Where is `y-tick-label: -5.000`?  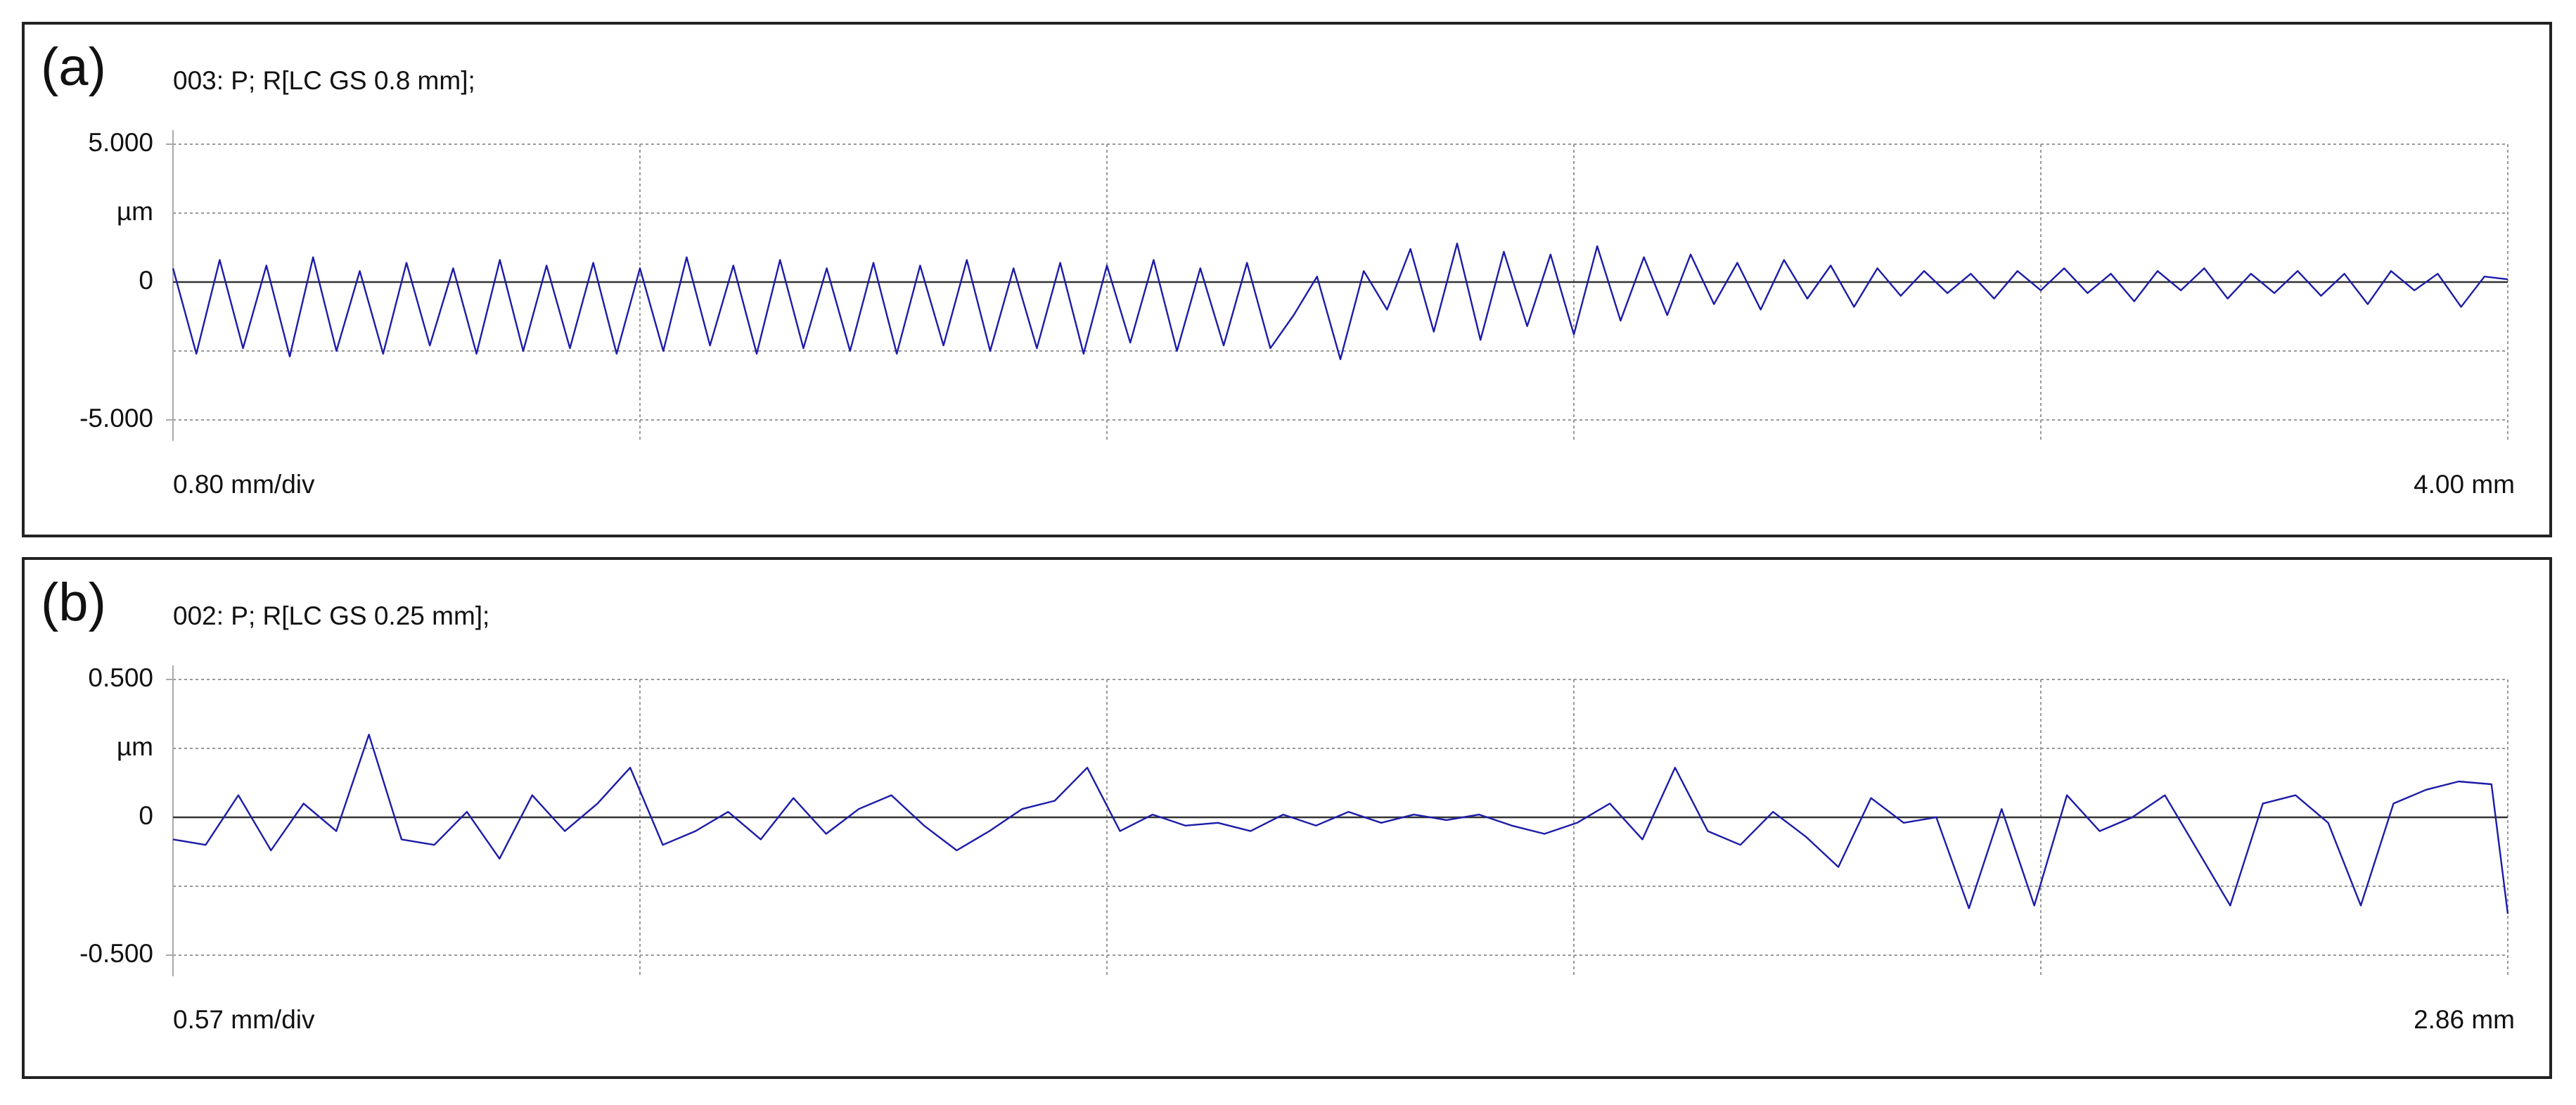
y-tick-label: -5.000 is located at coordinates (116, 419).